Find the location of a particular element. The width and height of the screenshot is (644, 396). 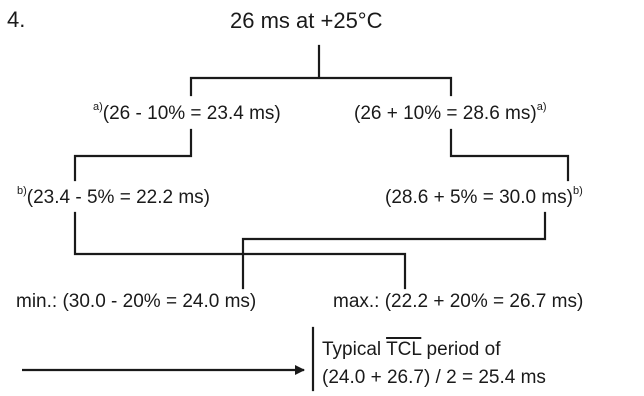

level1-left: a)(26 - 10% = 23.4 ms) is located at coordinates (187, 112).